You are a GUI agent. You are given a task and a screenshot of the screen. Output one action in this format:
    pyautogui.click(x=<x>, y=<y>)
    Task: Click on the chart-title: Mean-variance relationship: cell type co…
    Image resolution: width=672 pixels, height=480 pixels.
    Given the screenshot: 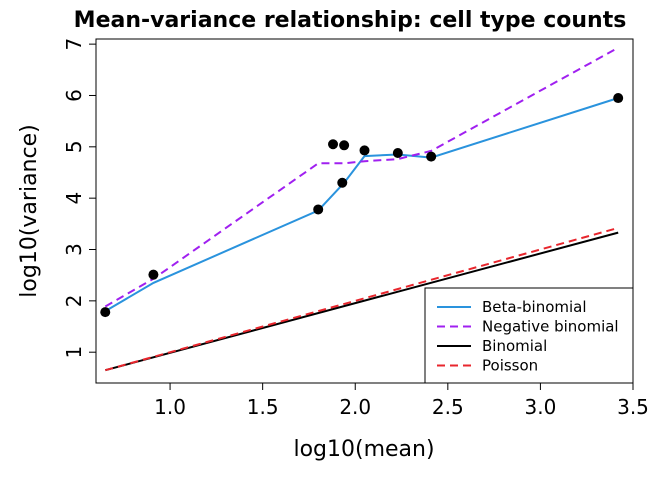 What is the action you would take?
    pyautogui.click(x=350, y=20)
    